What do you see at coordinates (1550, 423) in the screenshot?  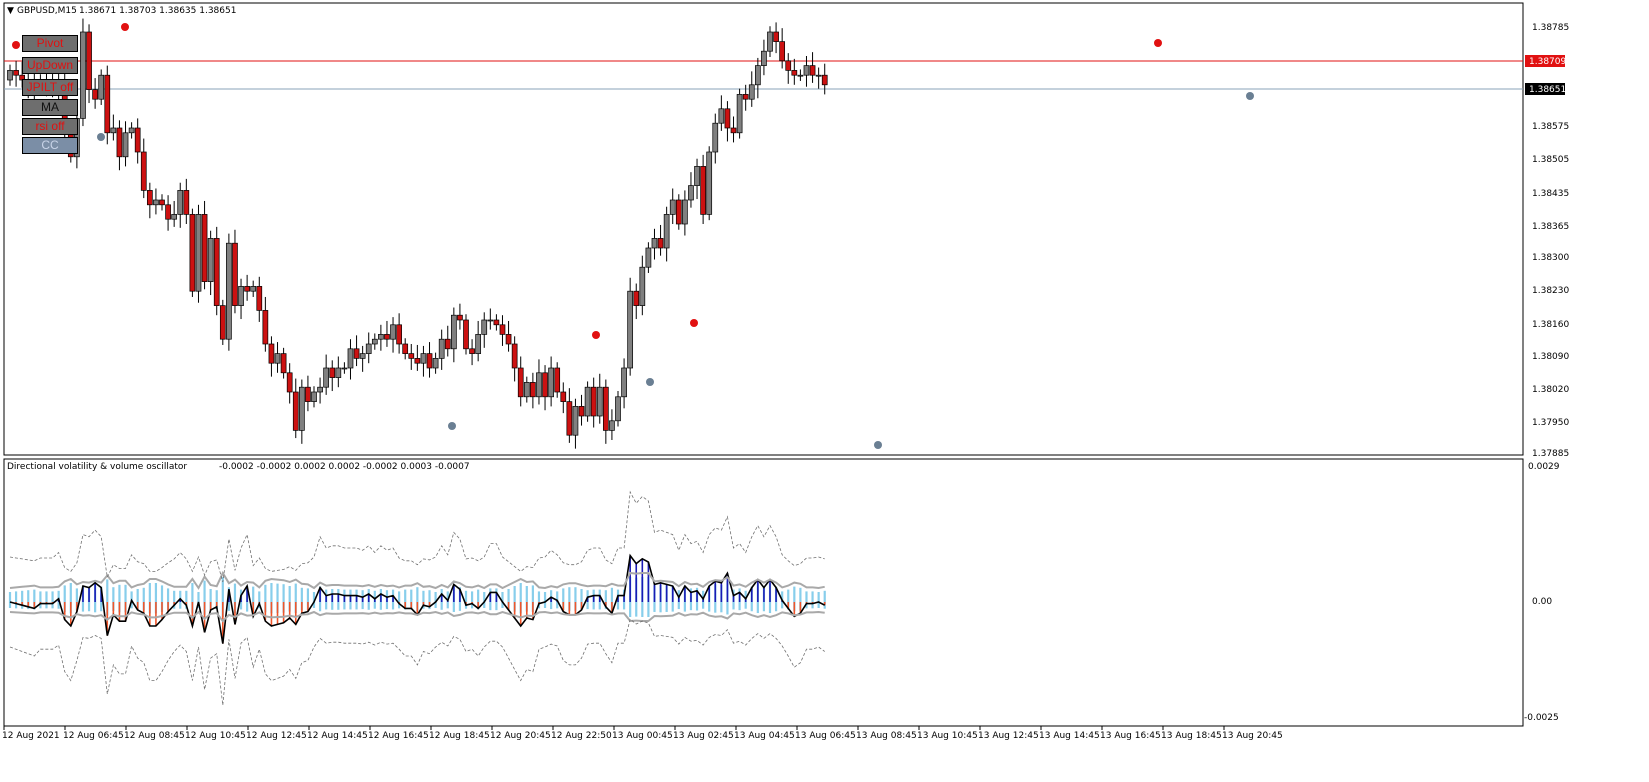 I see `price-tick: 1.37950` at bounding box center [1550, 423].